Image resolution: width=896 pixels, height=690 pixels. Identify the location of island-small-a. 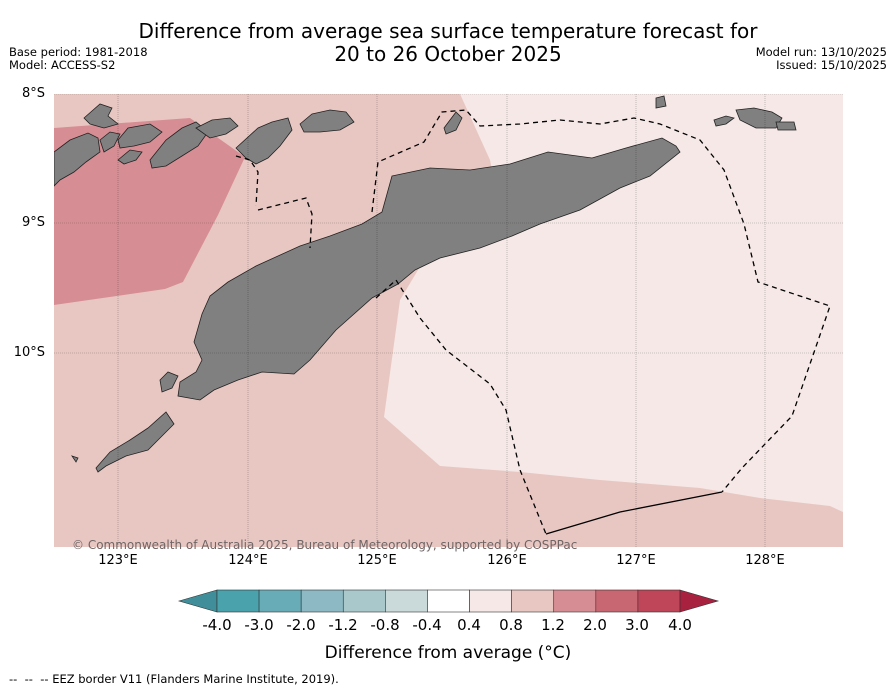
(110, 142).